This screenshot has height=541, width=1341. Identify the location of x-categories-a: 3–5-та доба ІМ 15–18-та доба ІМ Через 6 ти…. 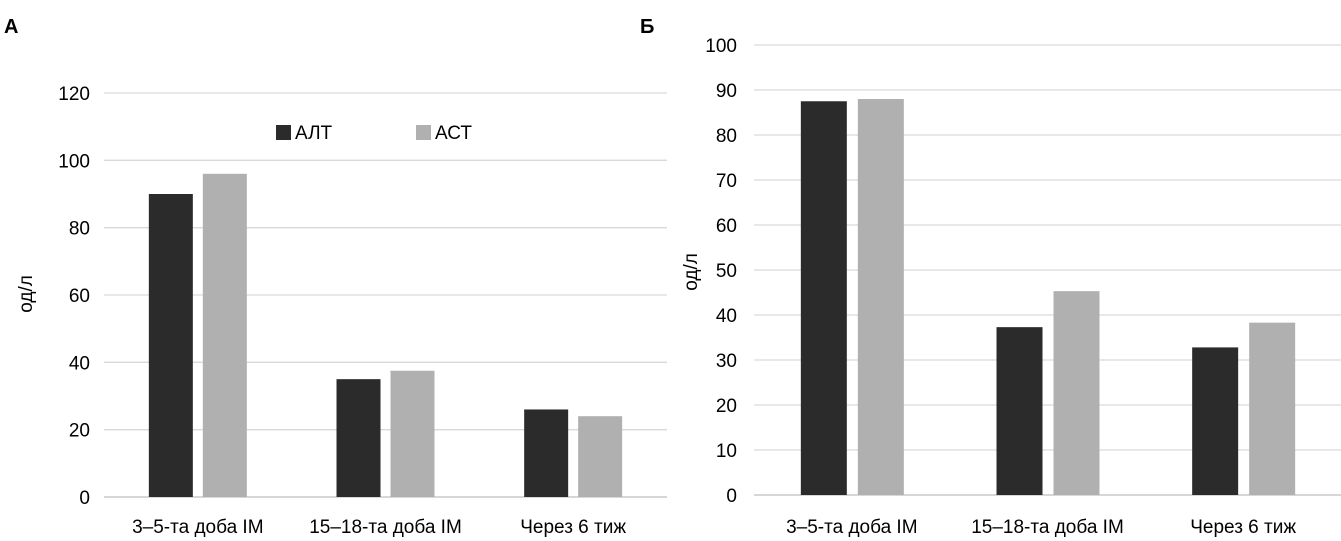
(379, 527).